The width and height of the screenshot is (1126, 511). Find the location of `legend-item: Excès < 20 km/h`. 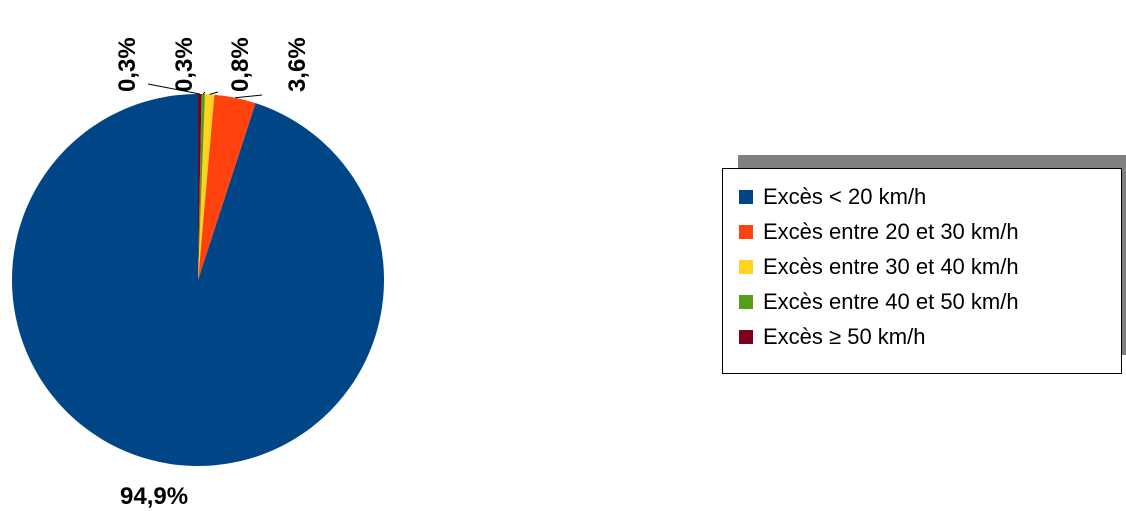

legend-item: Excès < 20 km/h is located at coordinates (922, 196).